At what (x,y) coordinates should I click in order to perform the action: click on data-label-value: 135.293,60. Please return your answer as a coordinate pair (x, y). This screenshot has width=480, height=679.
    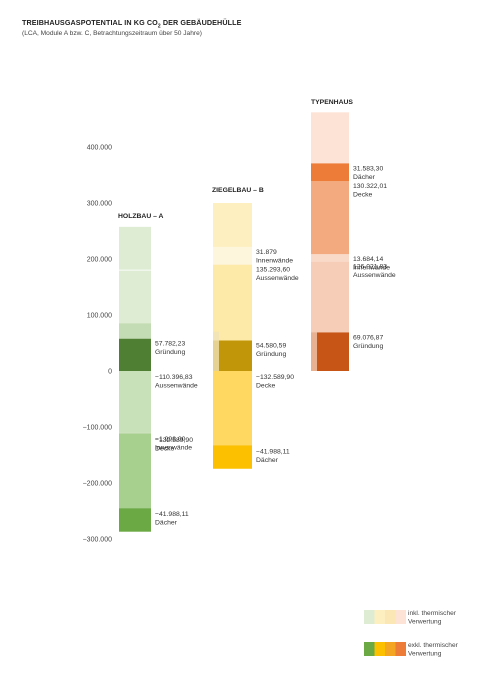
    Looking at the image, I should click on (273, 270).